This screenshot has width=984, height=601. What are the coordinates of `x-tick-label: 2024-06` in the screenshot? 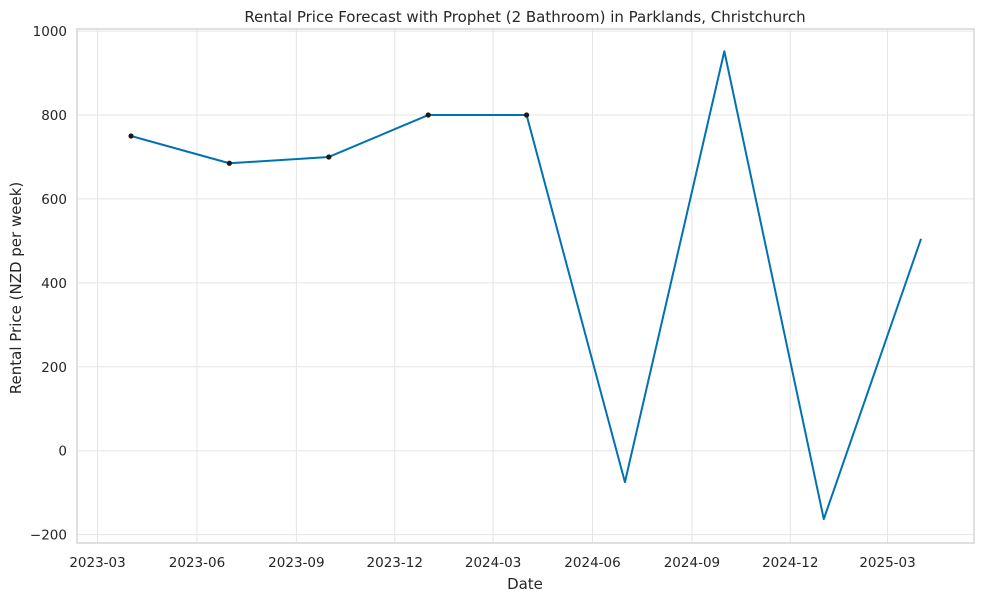 It's located at (592, 563).